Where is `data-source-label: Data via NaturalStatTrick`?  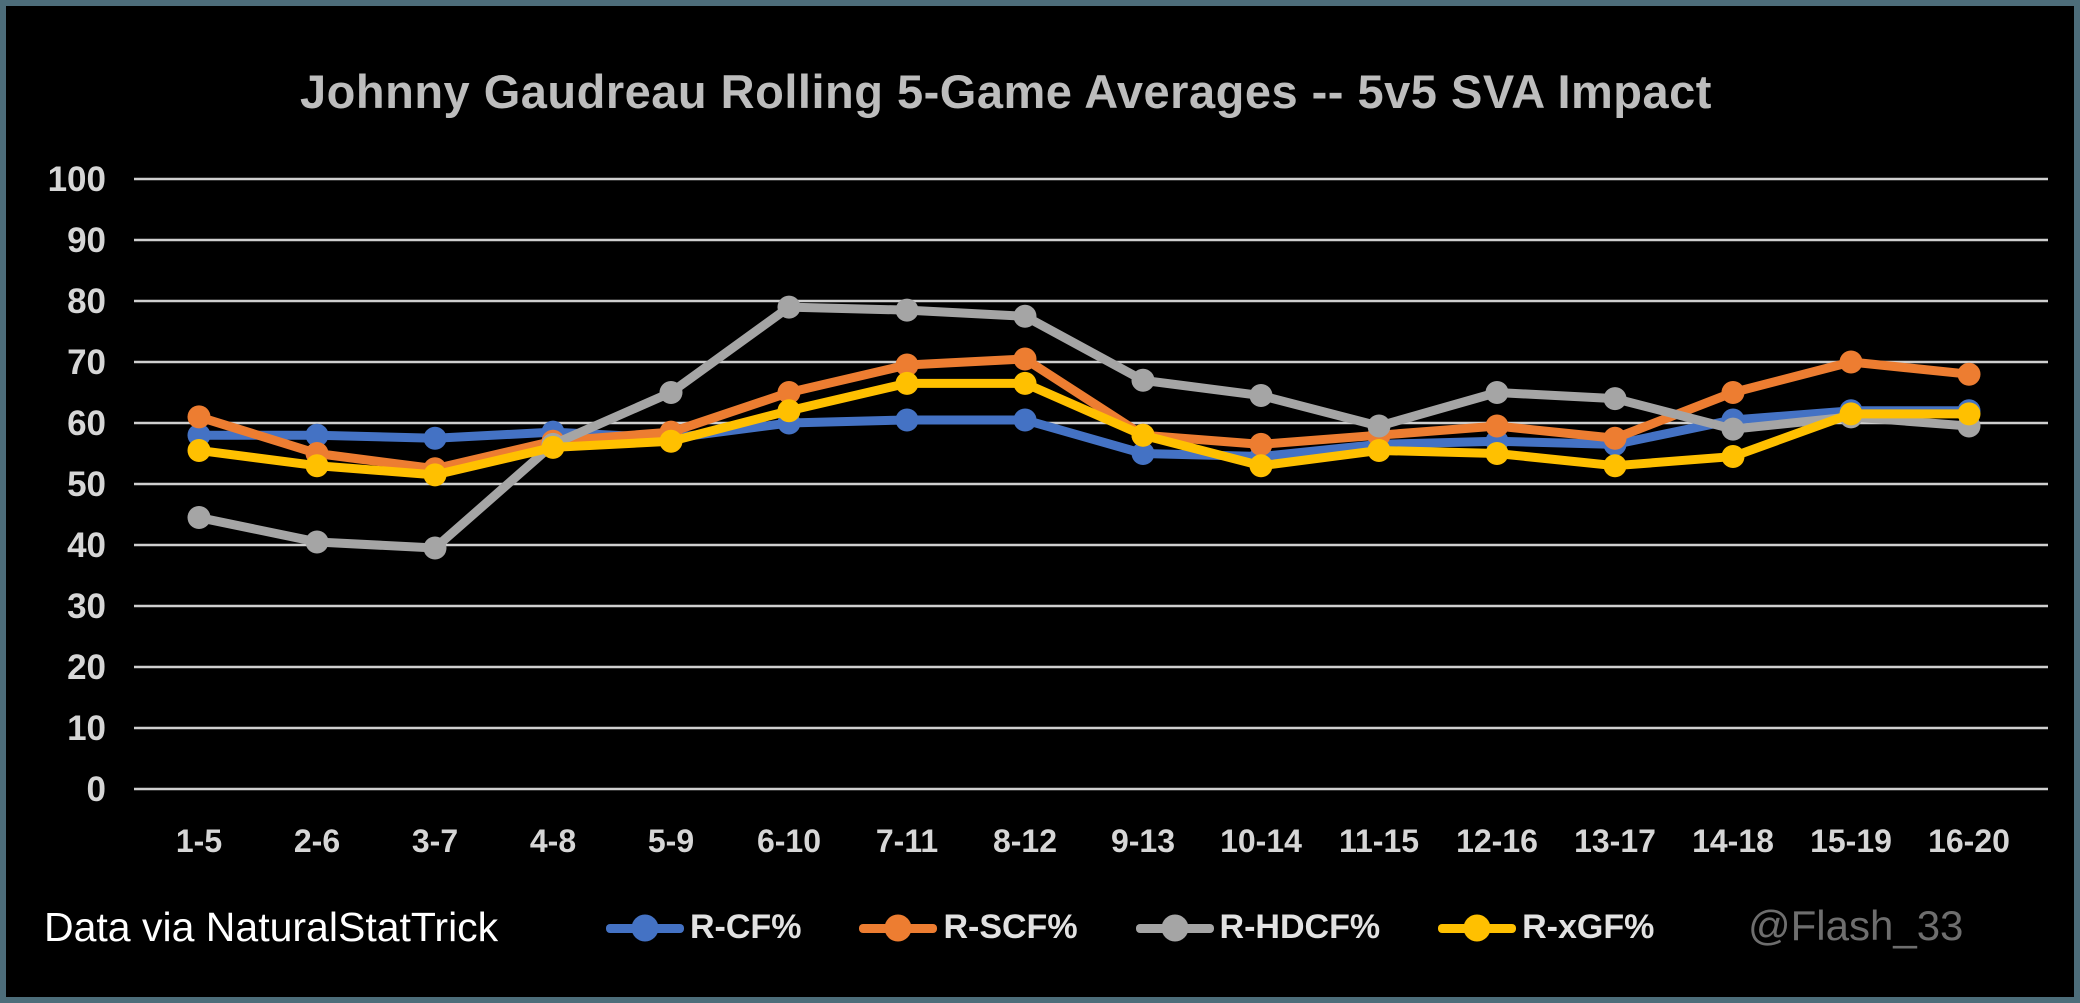 data-source-label: Data via NaturalStatTrick is located at coordinates (271, 927).